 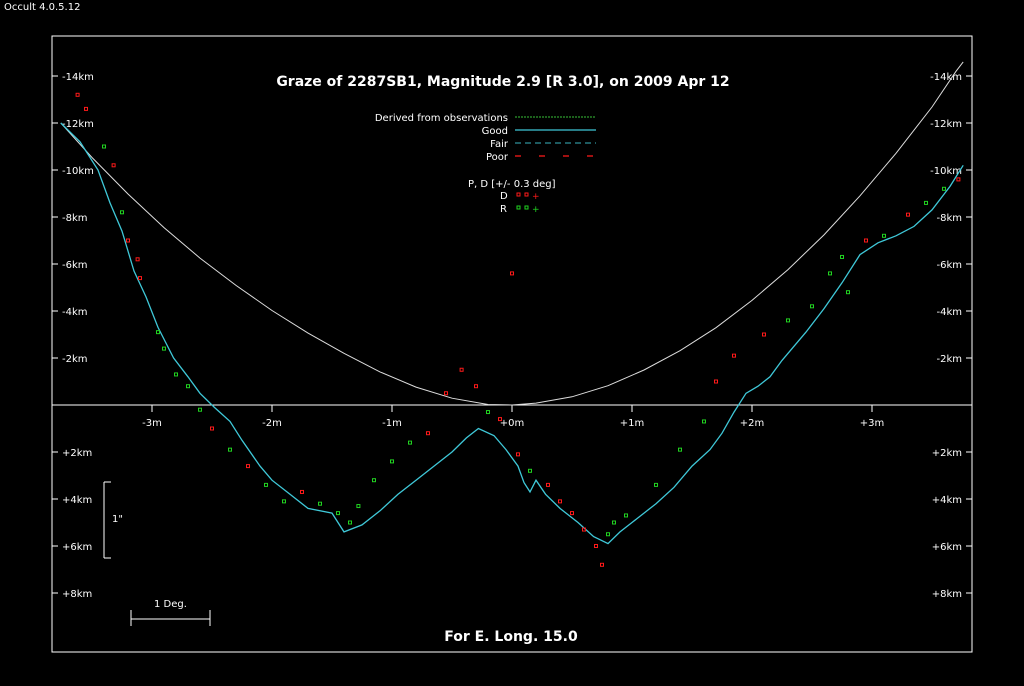 What do you see at coordinates (946, 77) in the screenshot?
I see `y-tick-label-right: -14km` at bounding box center [946, 77].